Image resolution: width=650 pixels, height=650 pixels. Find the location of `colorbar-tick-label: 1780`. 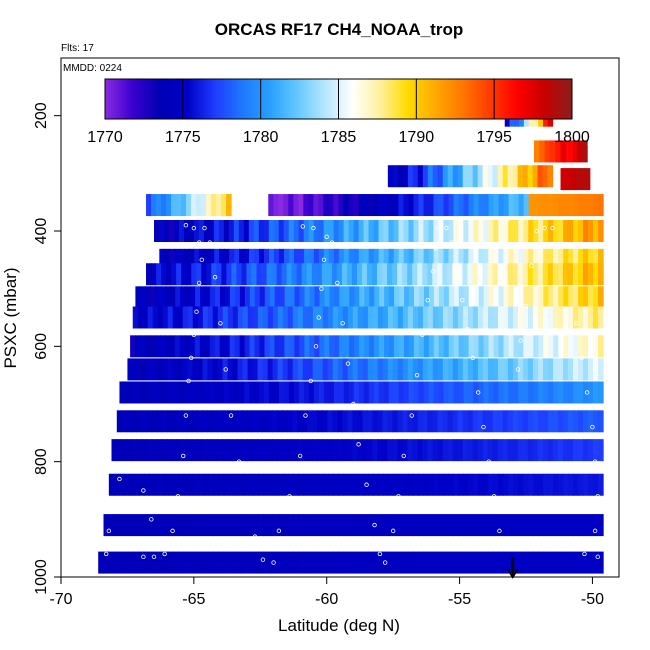

colorbar-tick-label: 1780 is located at coordinates (261, 137).